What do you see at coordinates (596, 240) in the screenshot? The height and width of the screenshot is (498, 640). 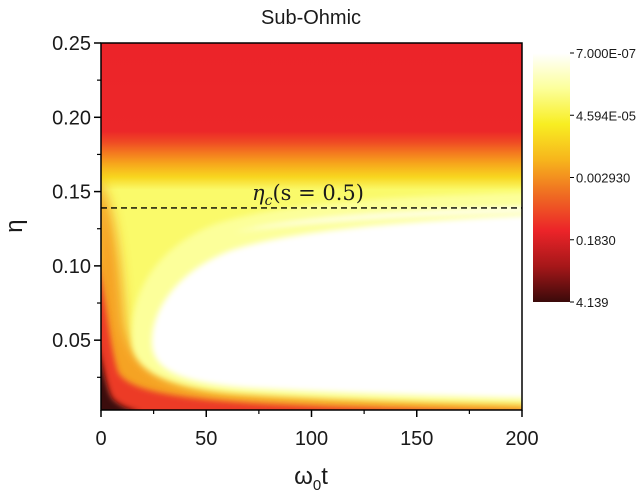 I see `colorbar-tick-label: 0.1830` at bounding box center [596, 240].